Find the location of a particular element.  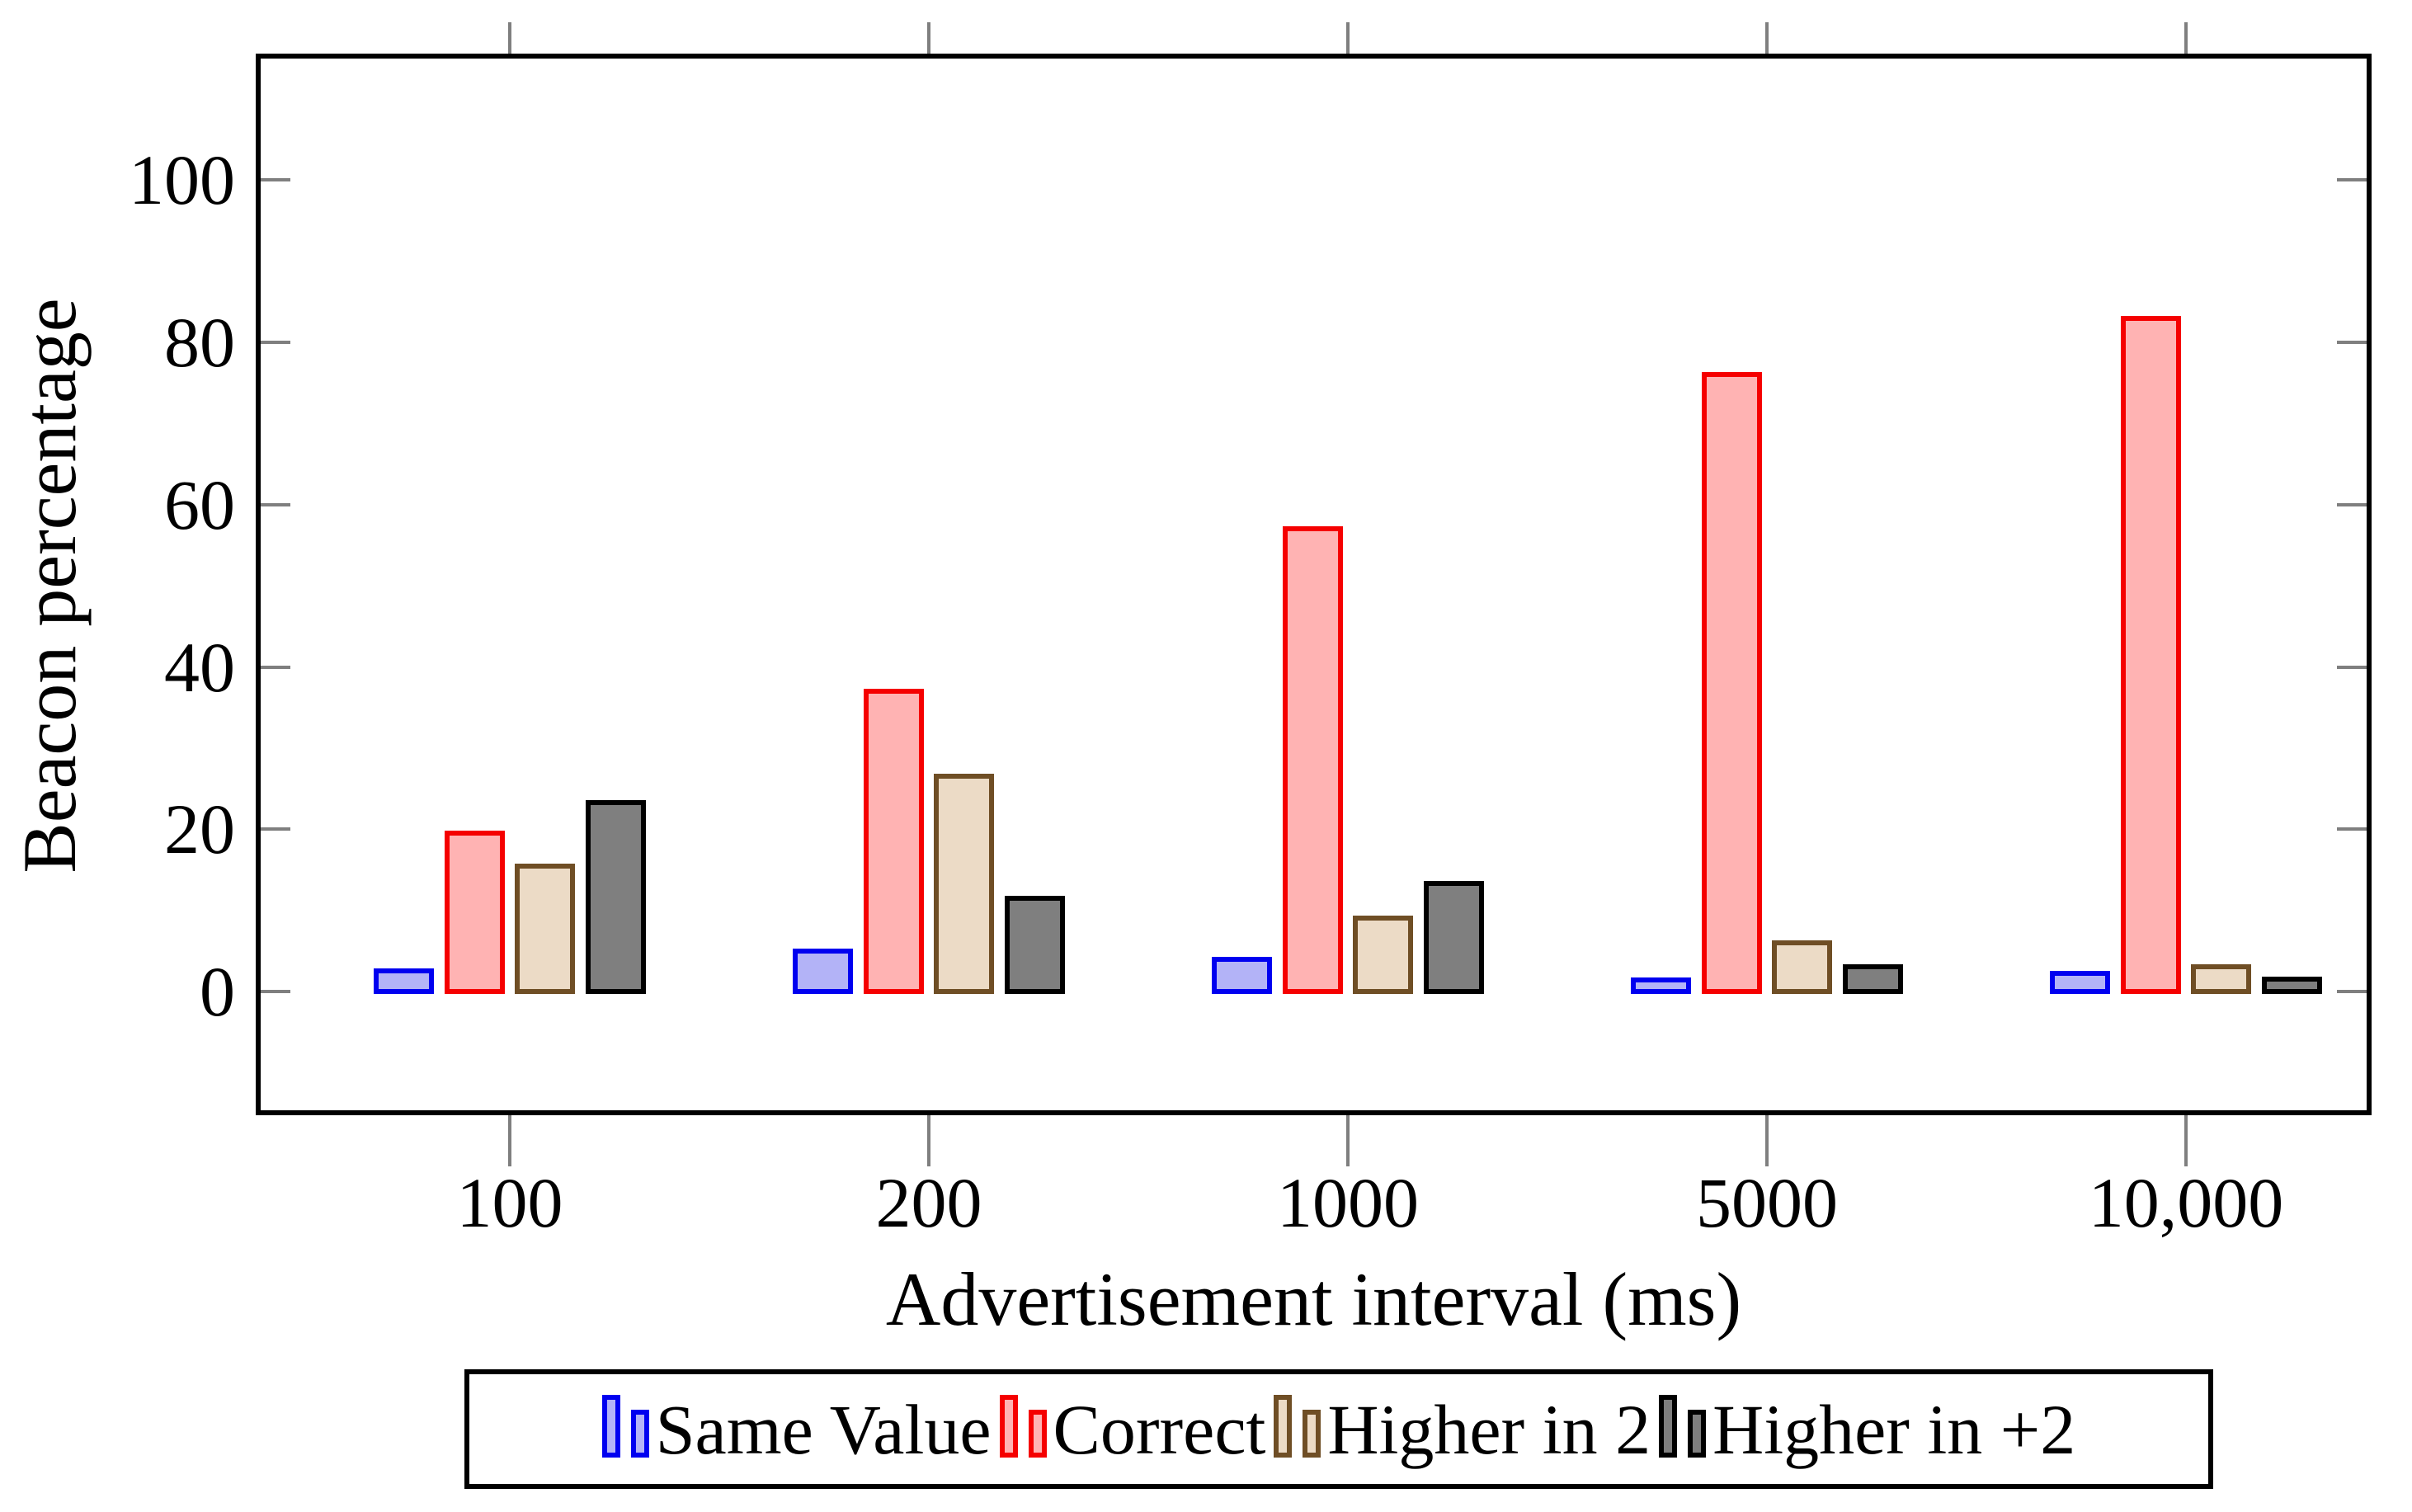

x-tick-label: 1000 is located at coordinates (1348, 1202).